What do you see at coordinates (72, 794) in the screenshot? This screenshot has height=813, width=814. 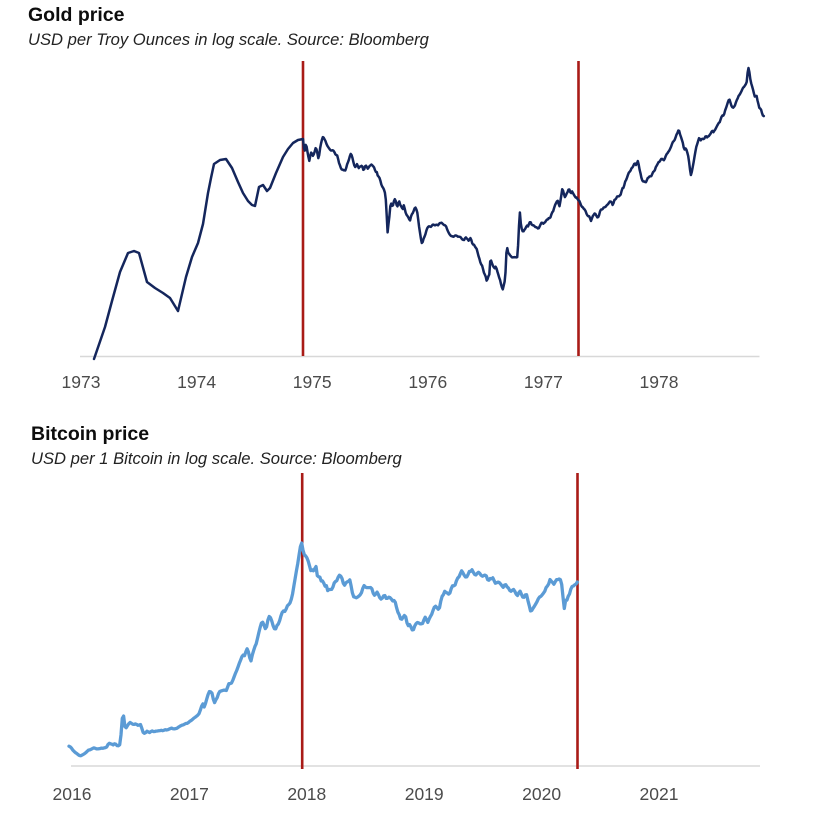 I see `svg-text: 2016` at bounding box center [72, 794].